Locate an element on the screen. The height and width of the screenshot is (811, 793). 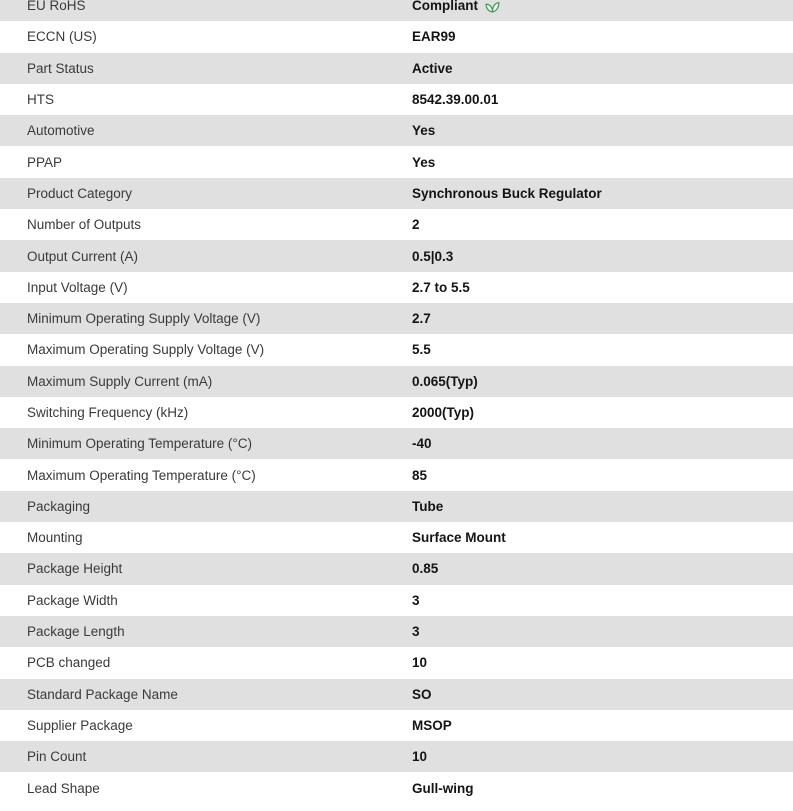
spec-value: Gull-wing is located at coordinates (443, 788).